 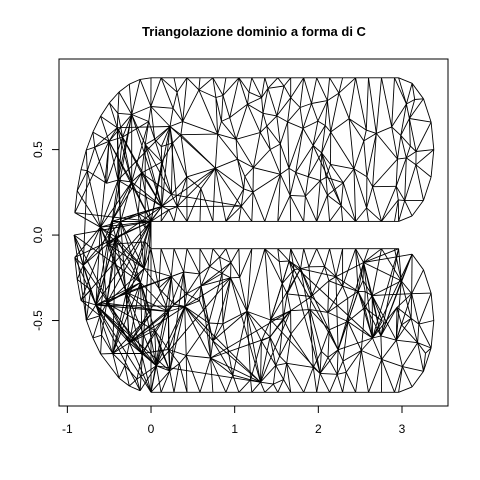 I want to click on chart-title: Triangolazione dominio a forma di C, so click(x=254, y=31).